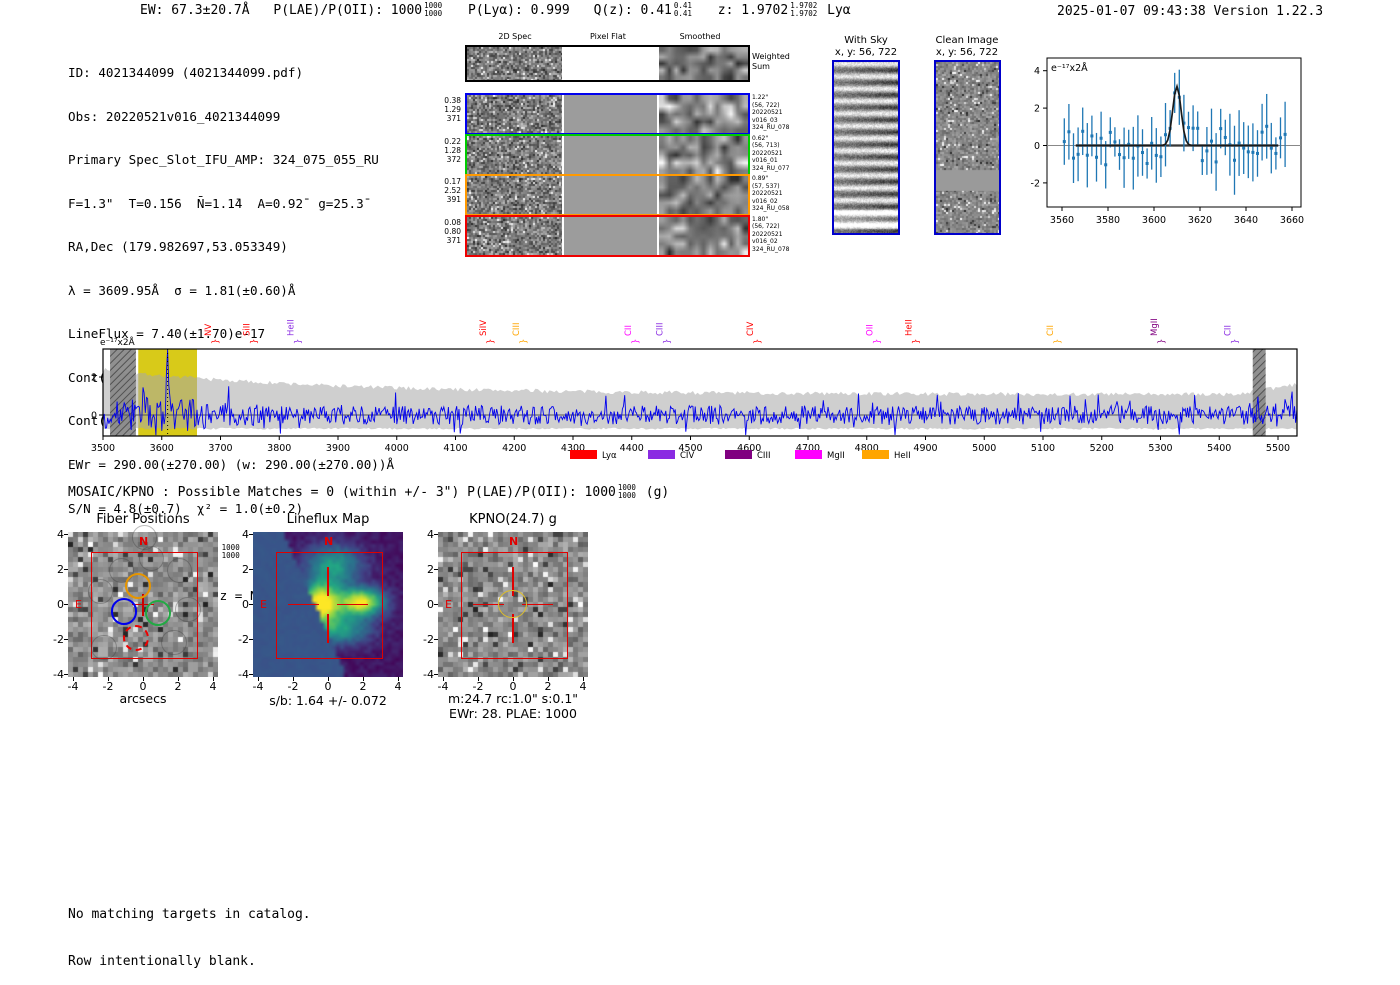  What do you see at coordinates (765, 161) in the screenshot?
I see `spec2d-right-label: v016_01` at bounding box center [765, 161].